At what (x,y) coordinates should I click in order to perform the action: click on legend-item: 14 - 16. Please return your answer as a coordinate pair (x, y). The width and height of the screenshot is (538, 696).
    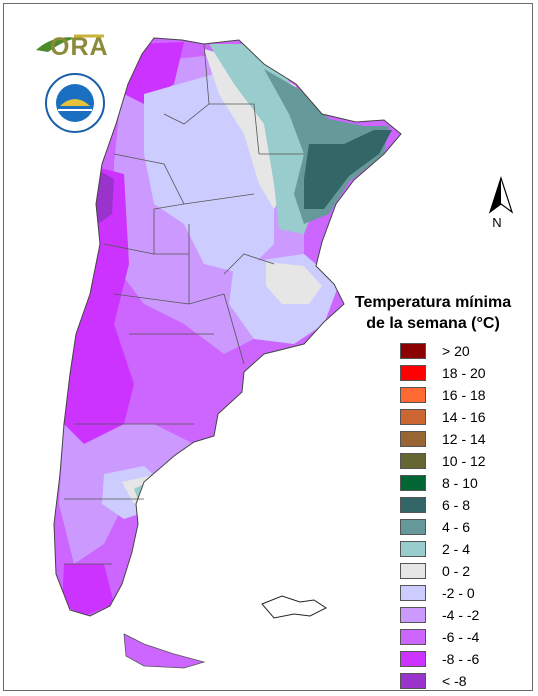
    Looking at the image, I should click on (464, 417).